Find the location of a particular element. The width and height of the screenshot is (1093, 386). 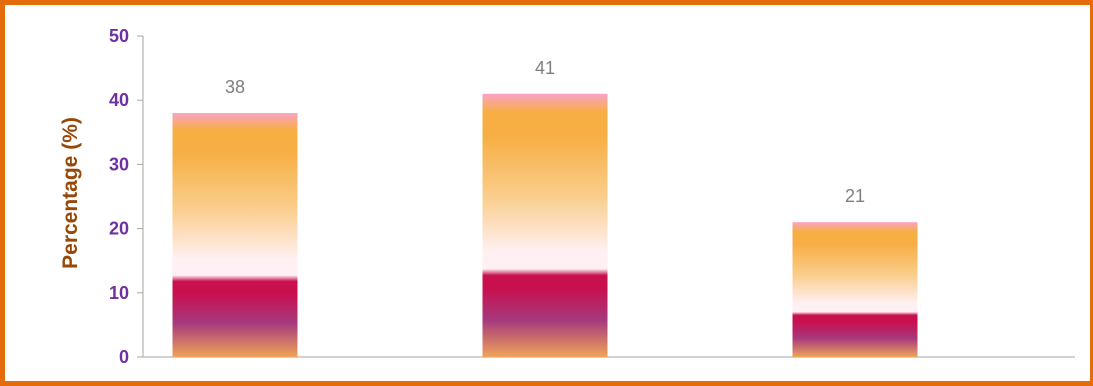

y-tick-label: 30 is located at coordinates (119, 164).